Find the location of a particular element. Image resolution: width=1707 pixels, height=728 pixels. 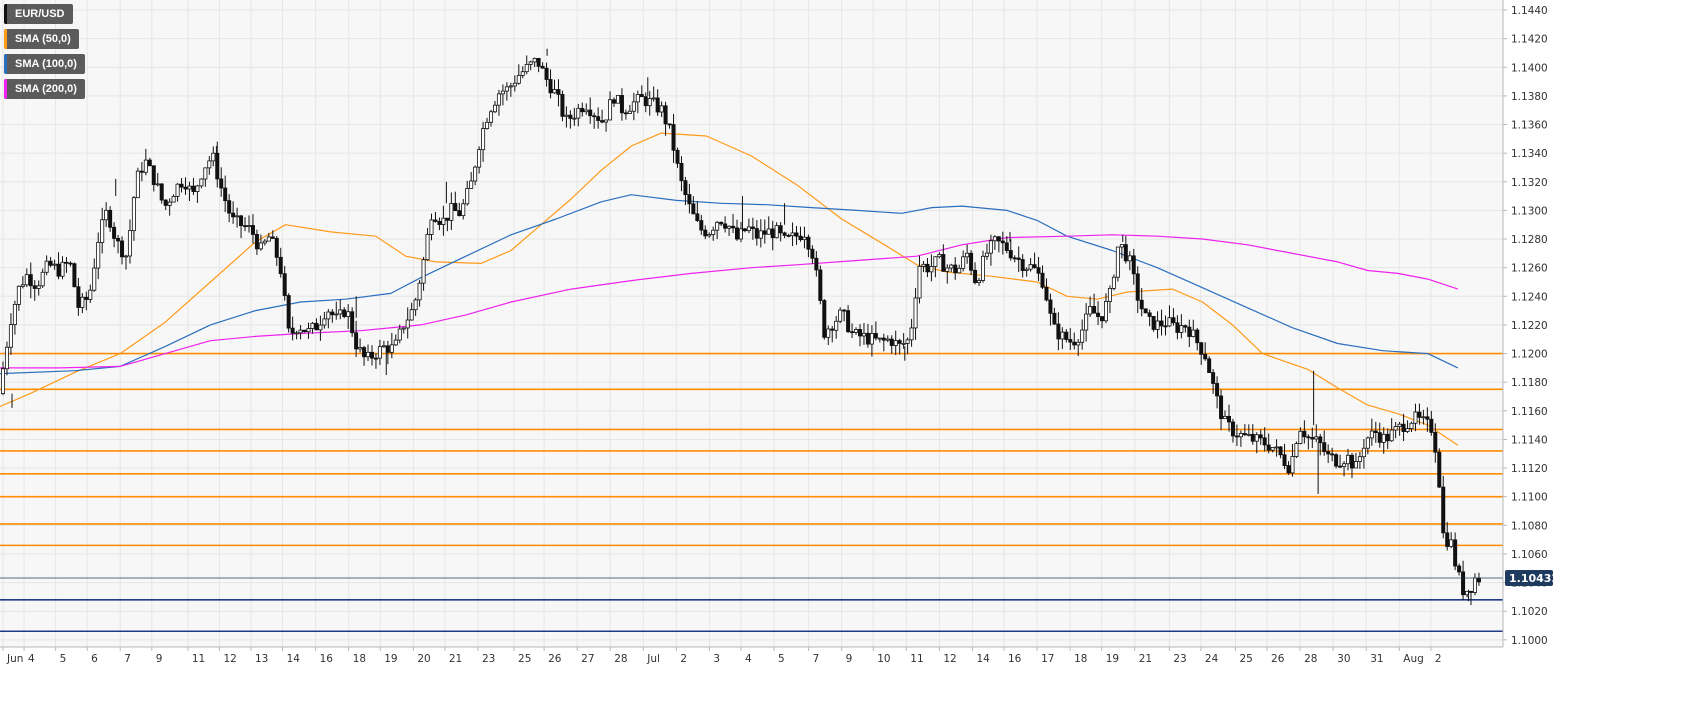

legend-item-sma50: SMA (50,0) is located at coordinates (41, 39).